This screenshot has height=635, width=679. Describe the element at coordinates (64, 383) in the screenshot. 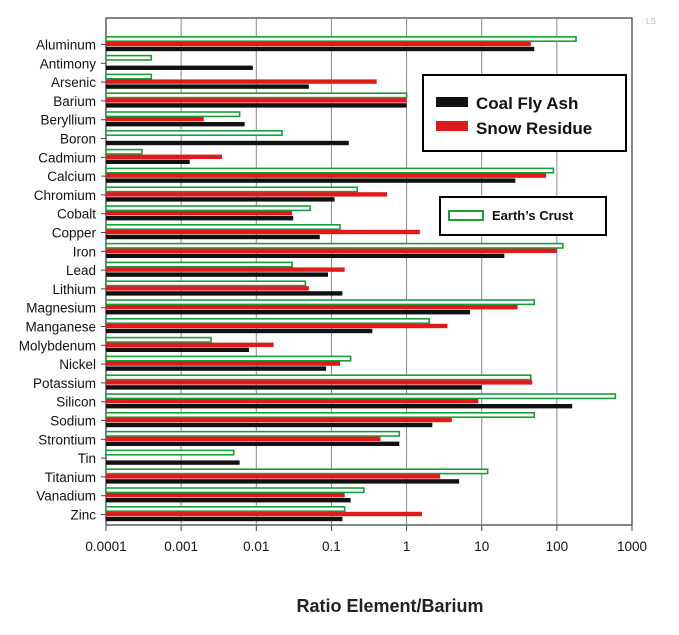

I see `category-label-potassium: Potassium` at that location.